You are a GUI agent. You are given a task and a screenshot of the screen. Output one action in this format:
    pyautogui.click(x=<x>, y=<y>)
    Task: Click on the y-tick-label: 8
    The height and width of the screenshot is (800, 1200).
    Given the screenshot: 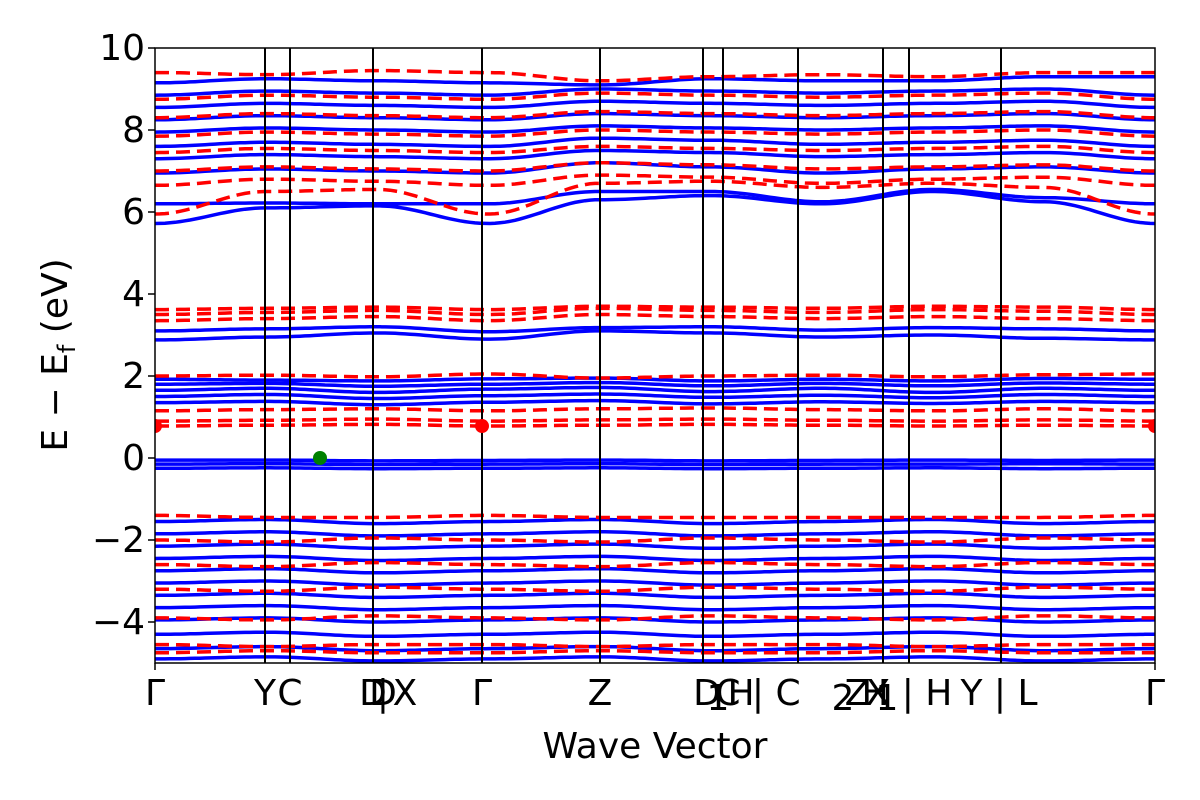 What is the action you would take?
    pyautogui.click(x=133, y=130)
    